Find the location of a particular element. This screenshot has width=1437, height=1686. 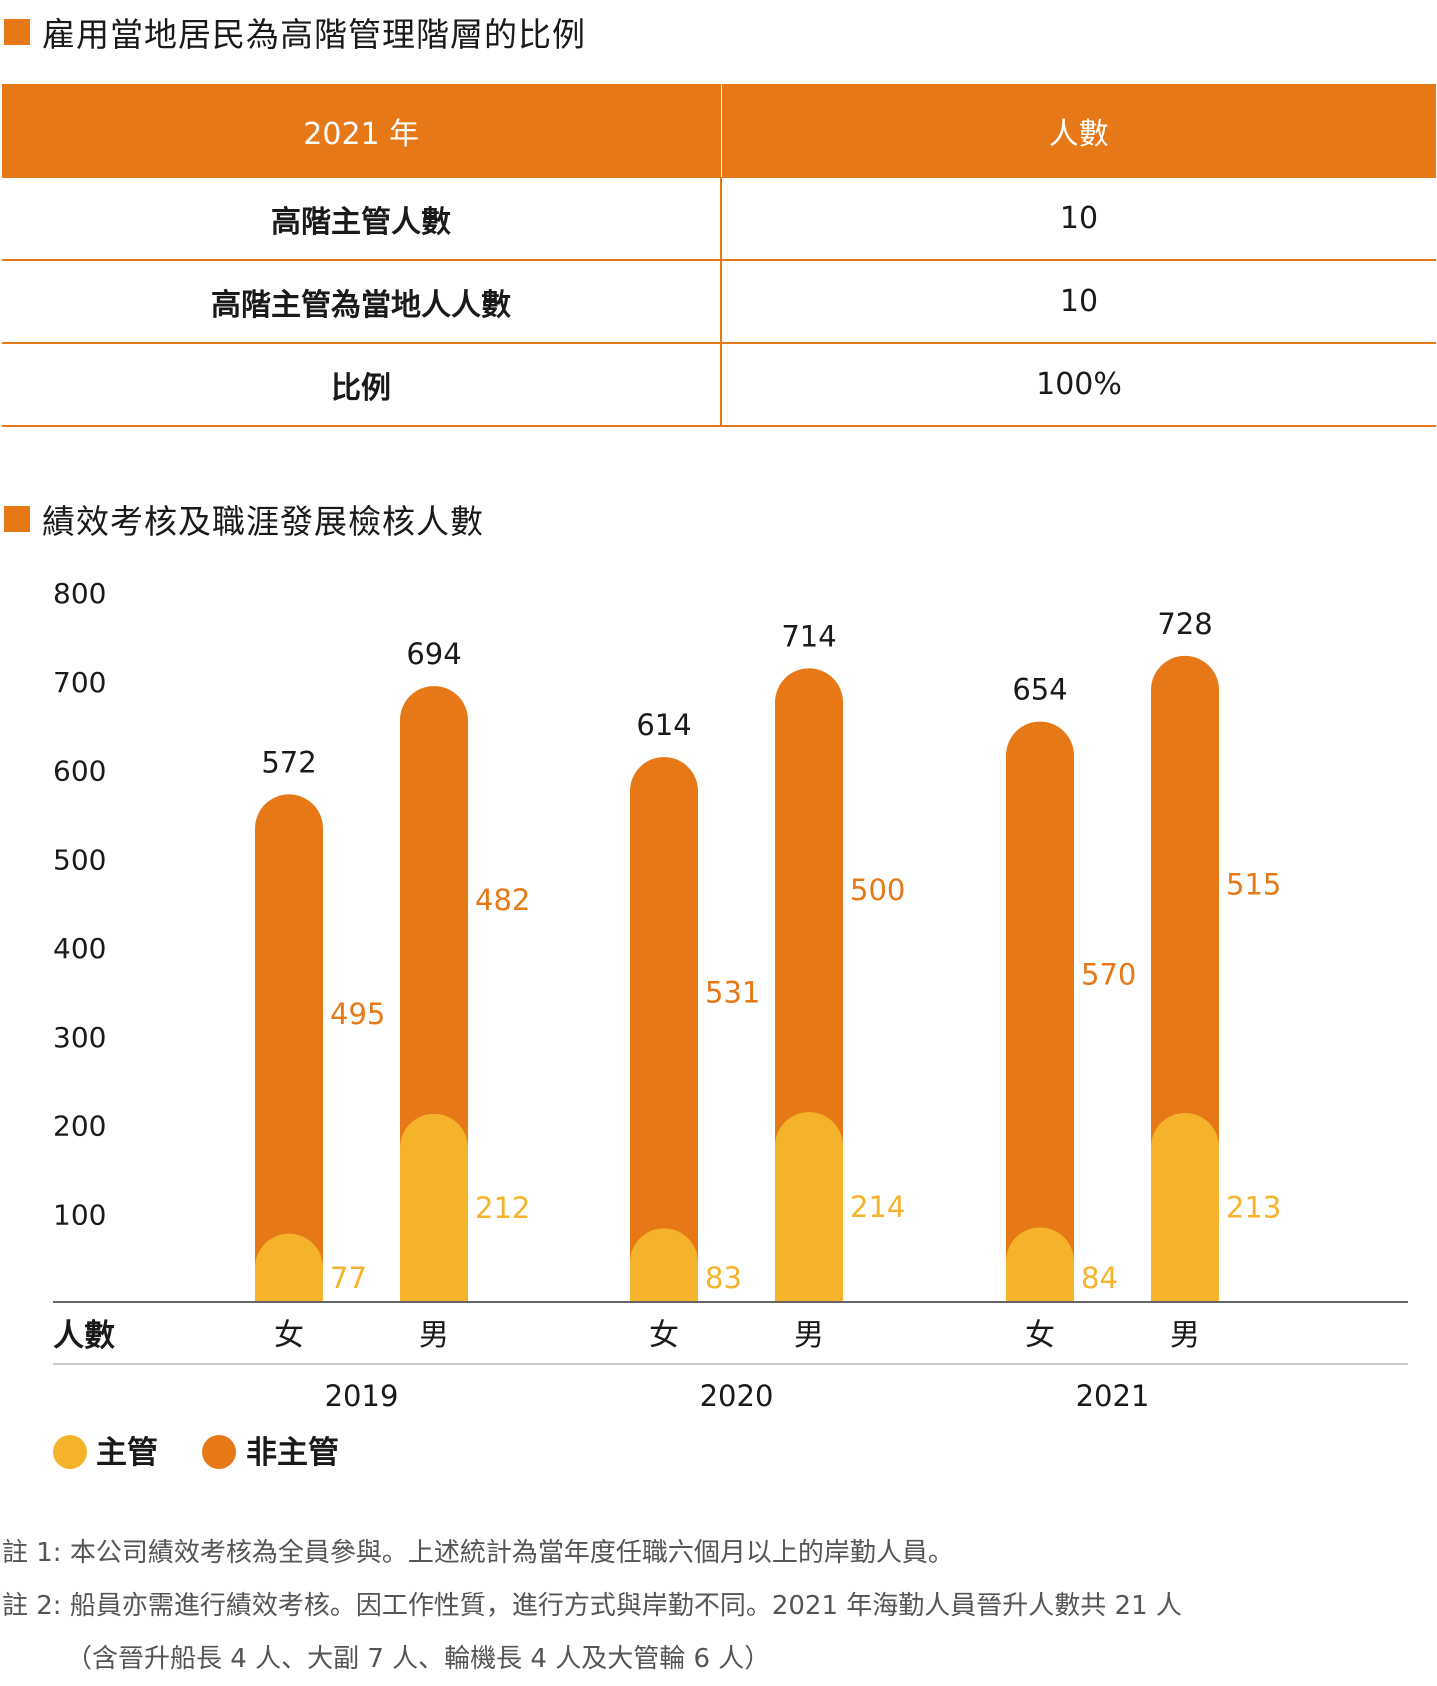

table-row: 高階主管為當地人人數 10 is located at coordinates (719, 302).